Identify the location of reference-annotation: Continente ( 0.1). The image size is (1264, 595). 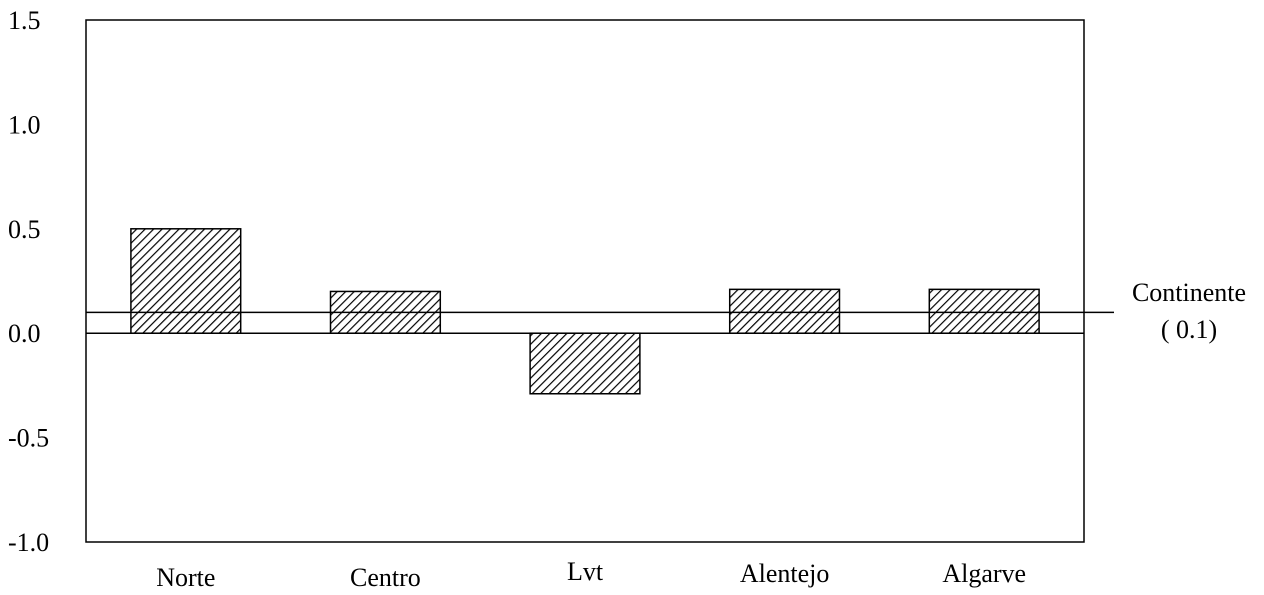
(1189, 311).